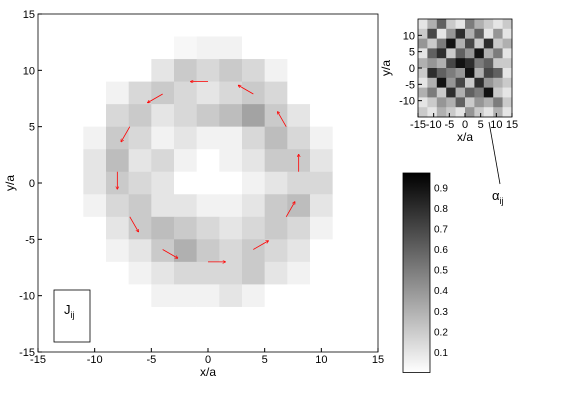 The image size is (581, 410). Describe the element at coordinates (441, 250) in the screenshot. I see `colorbar-tick-label: 0.6` at that location.